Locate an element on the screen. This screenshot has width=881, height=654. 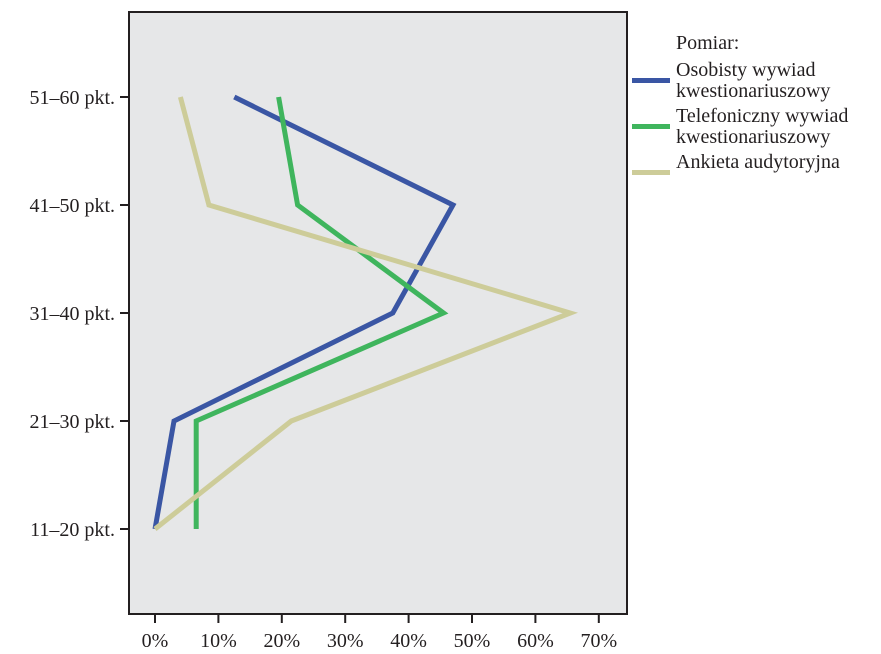
x-tick-label: 20% is located at coordinates (281, 641).